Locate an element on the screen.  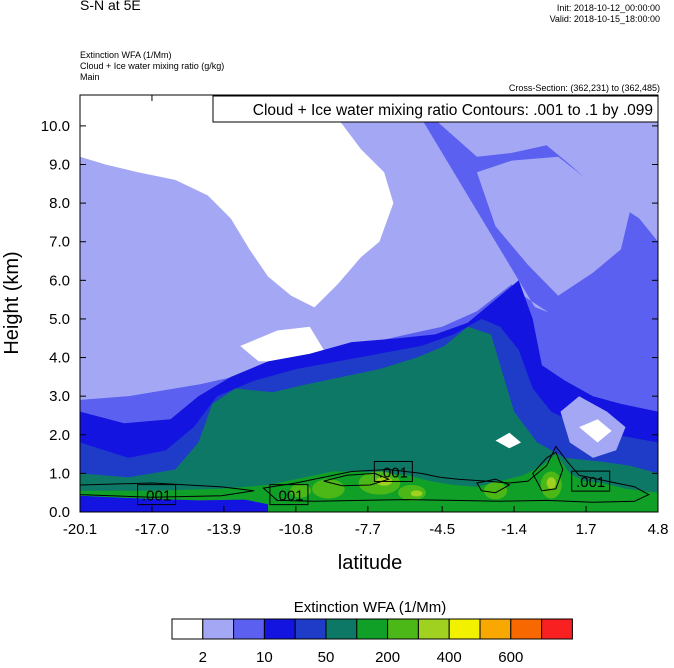
colorbar-tick-label: 2 is located at coordinates (203, 657).